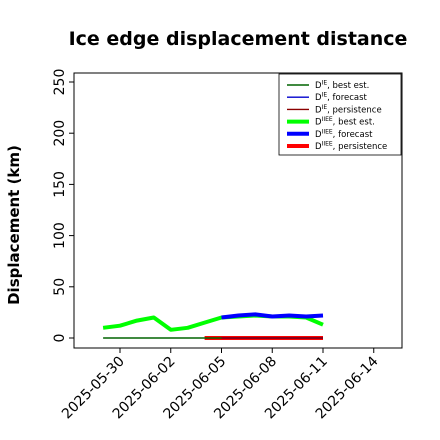 The height and width of the screenshot is (440, 440). What do you see at coordinates (351, 147) in the screenshot?
I see `legend-entry-label: DIIEE, persistence` at bounding box center [351, 147].